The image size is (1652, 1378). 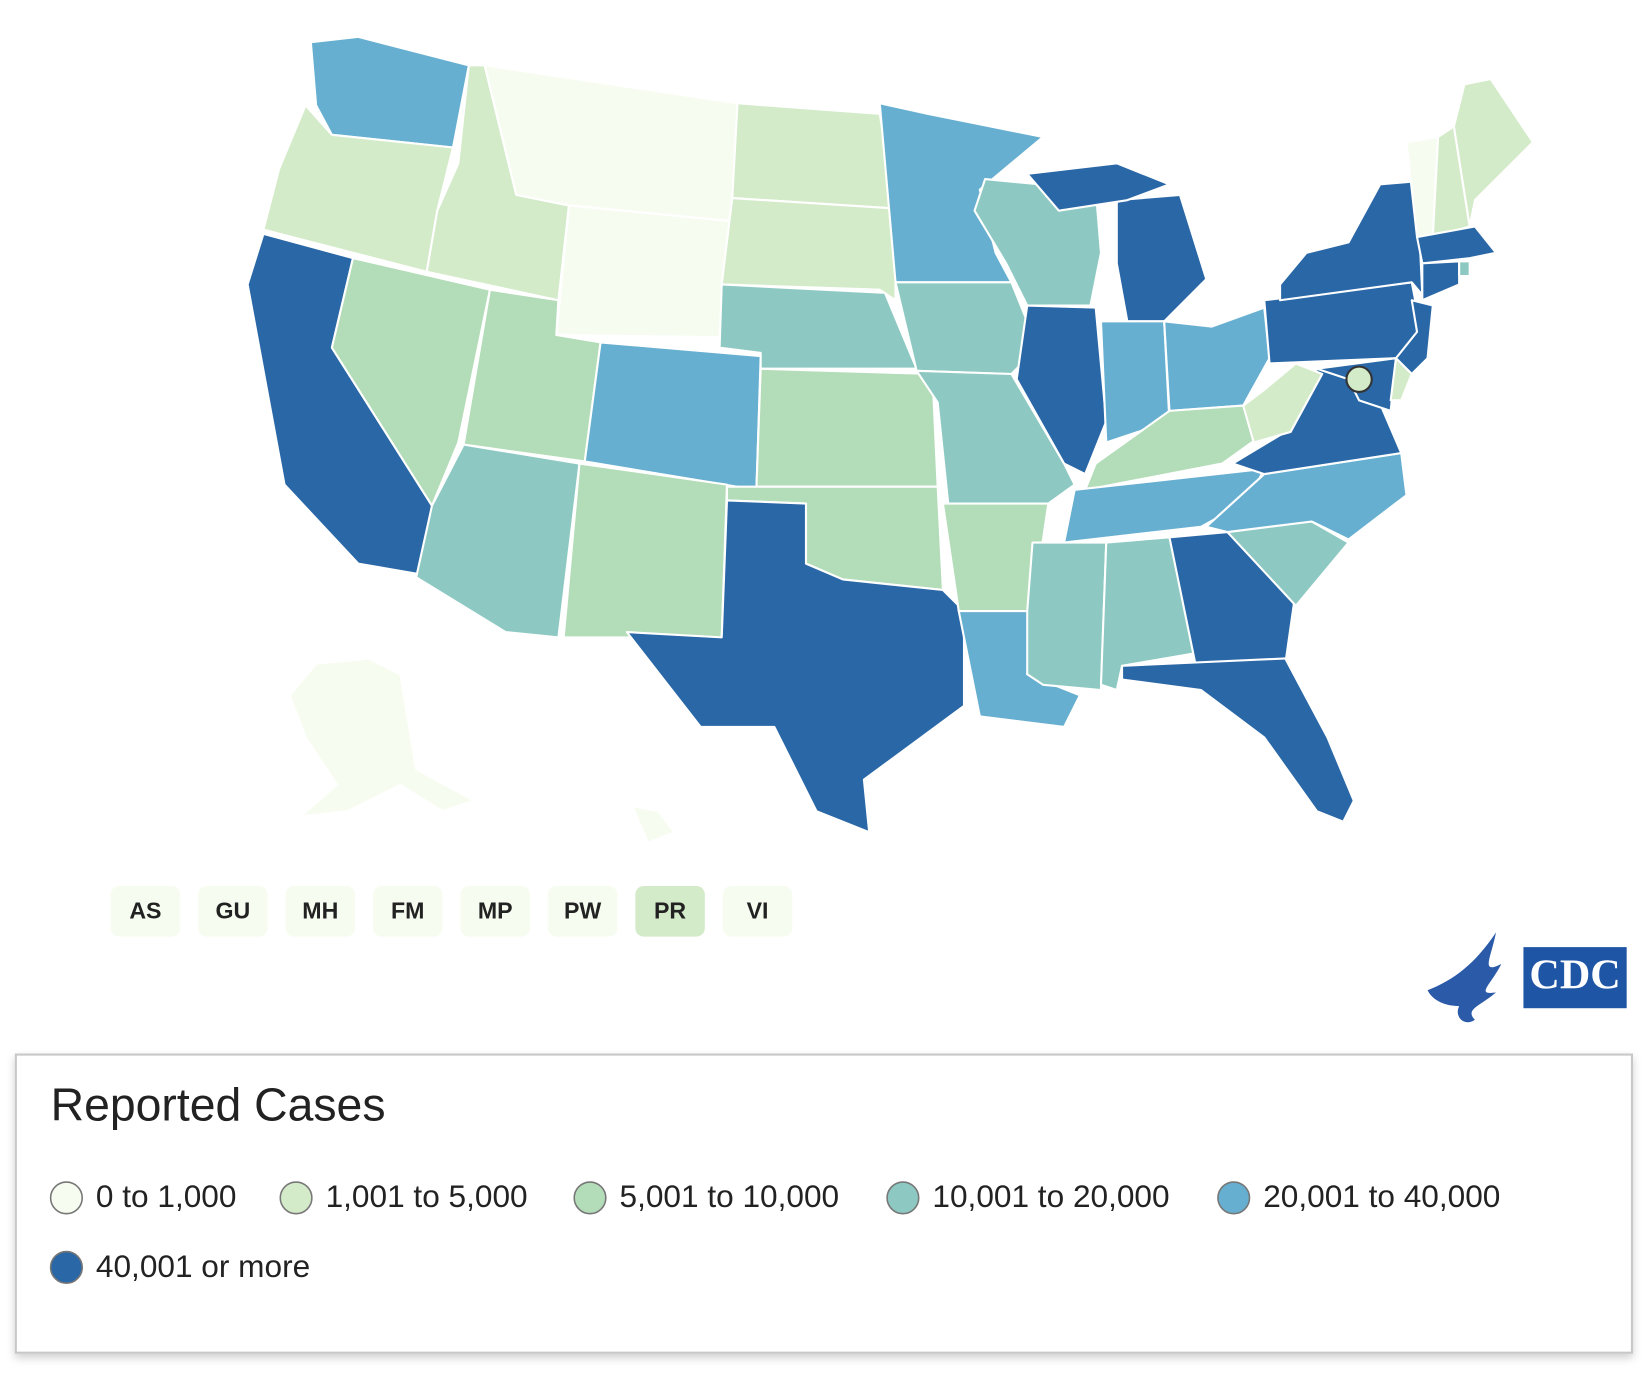 I want to click on legend-label: 20,001 to 40,000, so click(x=1381, y=1196).